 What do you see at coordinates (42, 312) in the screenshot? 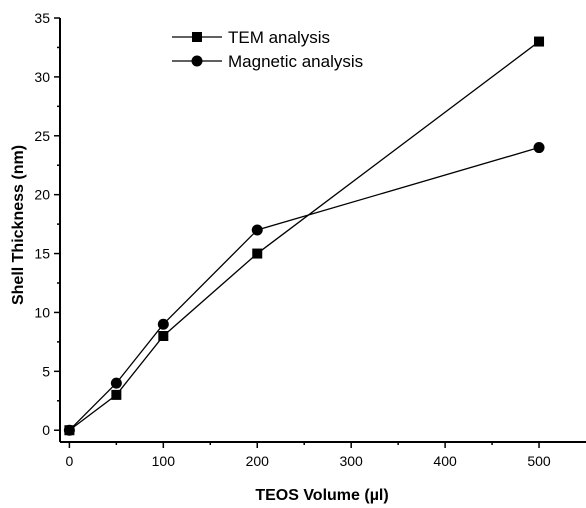
I see `y-tick-label: 10` at bounding box center [42, 312].